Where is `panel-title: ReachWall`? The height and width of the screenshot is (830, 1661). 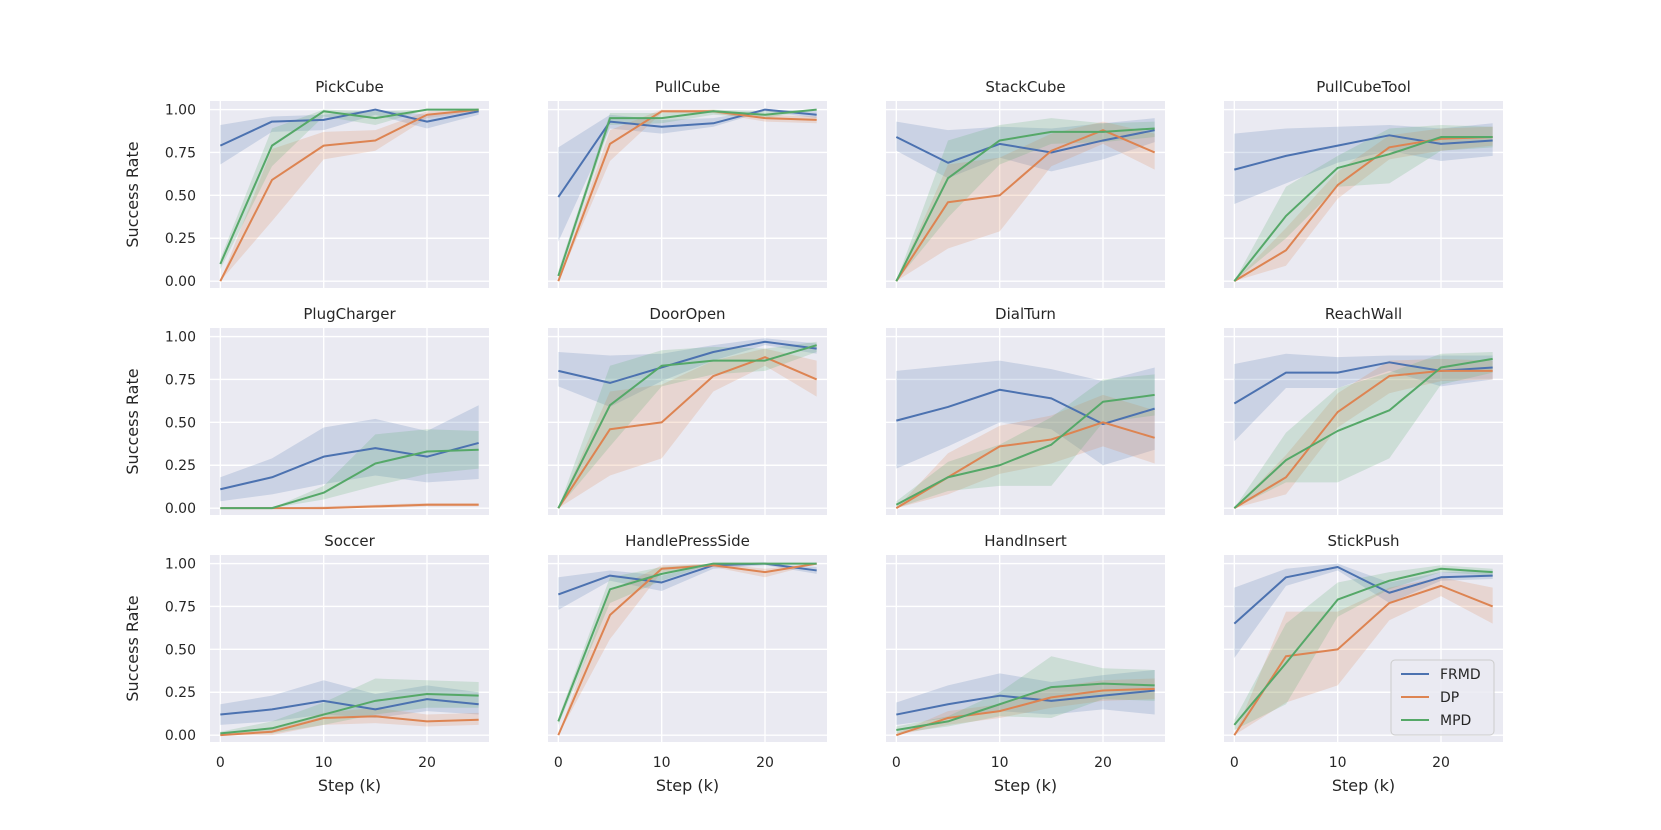 panel-title: ReachWall is located at coordinates (1363, 314).